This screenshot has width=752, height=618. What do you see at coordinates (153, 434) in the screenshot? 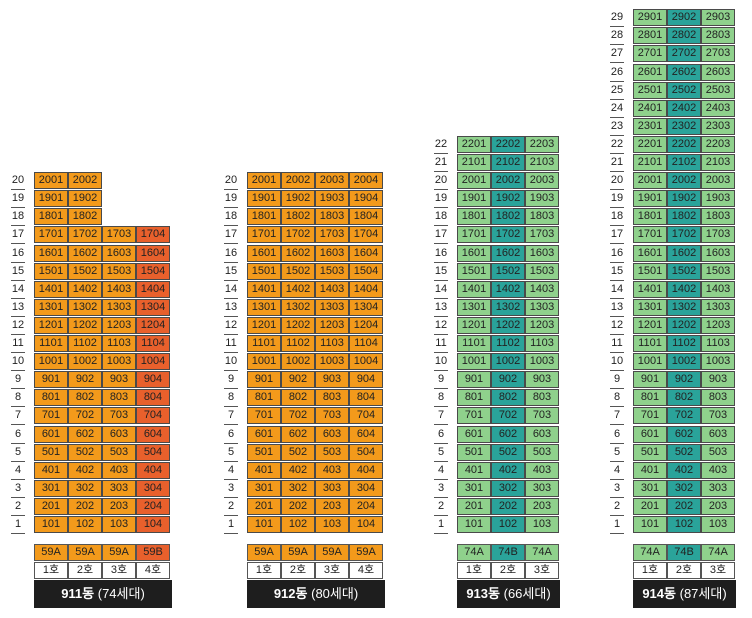
I see `unit-cell: 604` at bounding box center [153, 434].